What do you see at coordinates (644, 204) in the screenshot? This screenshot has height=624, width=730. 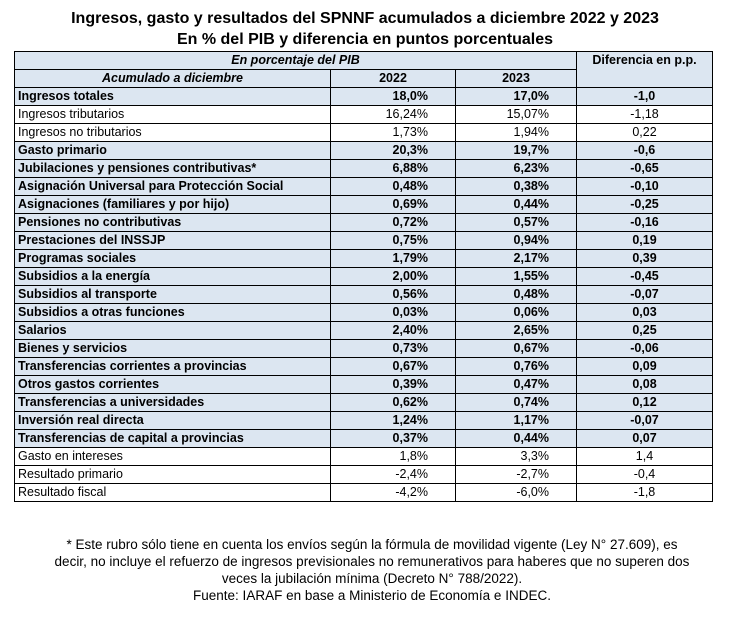 I see `value-diff: -0,25` at bounding box center [644, 204].